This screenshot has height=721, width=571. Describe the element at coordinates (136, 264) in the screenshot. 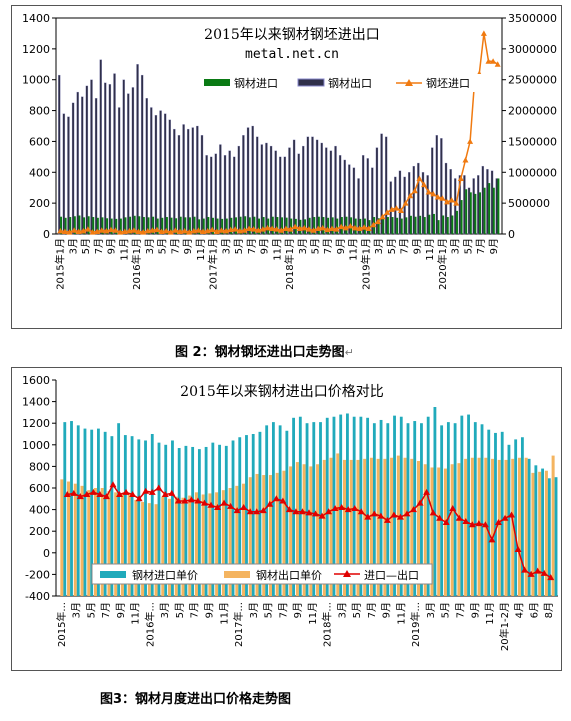

I see `x-tick-label: 2016年1月` at that location.